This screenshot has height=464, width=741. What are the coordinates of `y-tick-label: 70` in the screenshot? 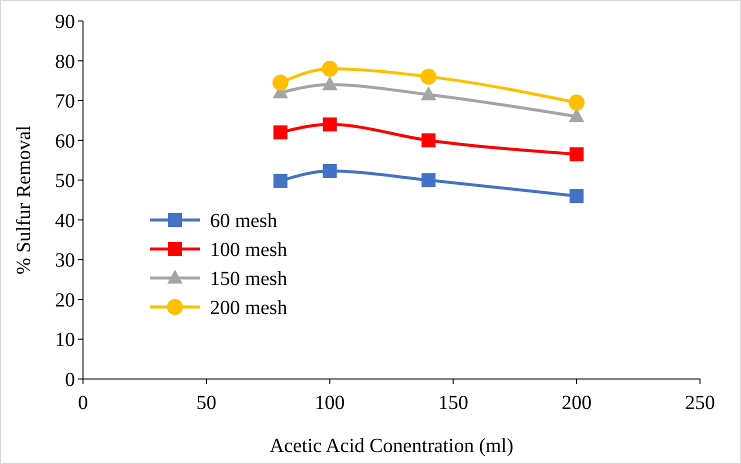 It's located at (65, 101).